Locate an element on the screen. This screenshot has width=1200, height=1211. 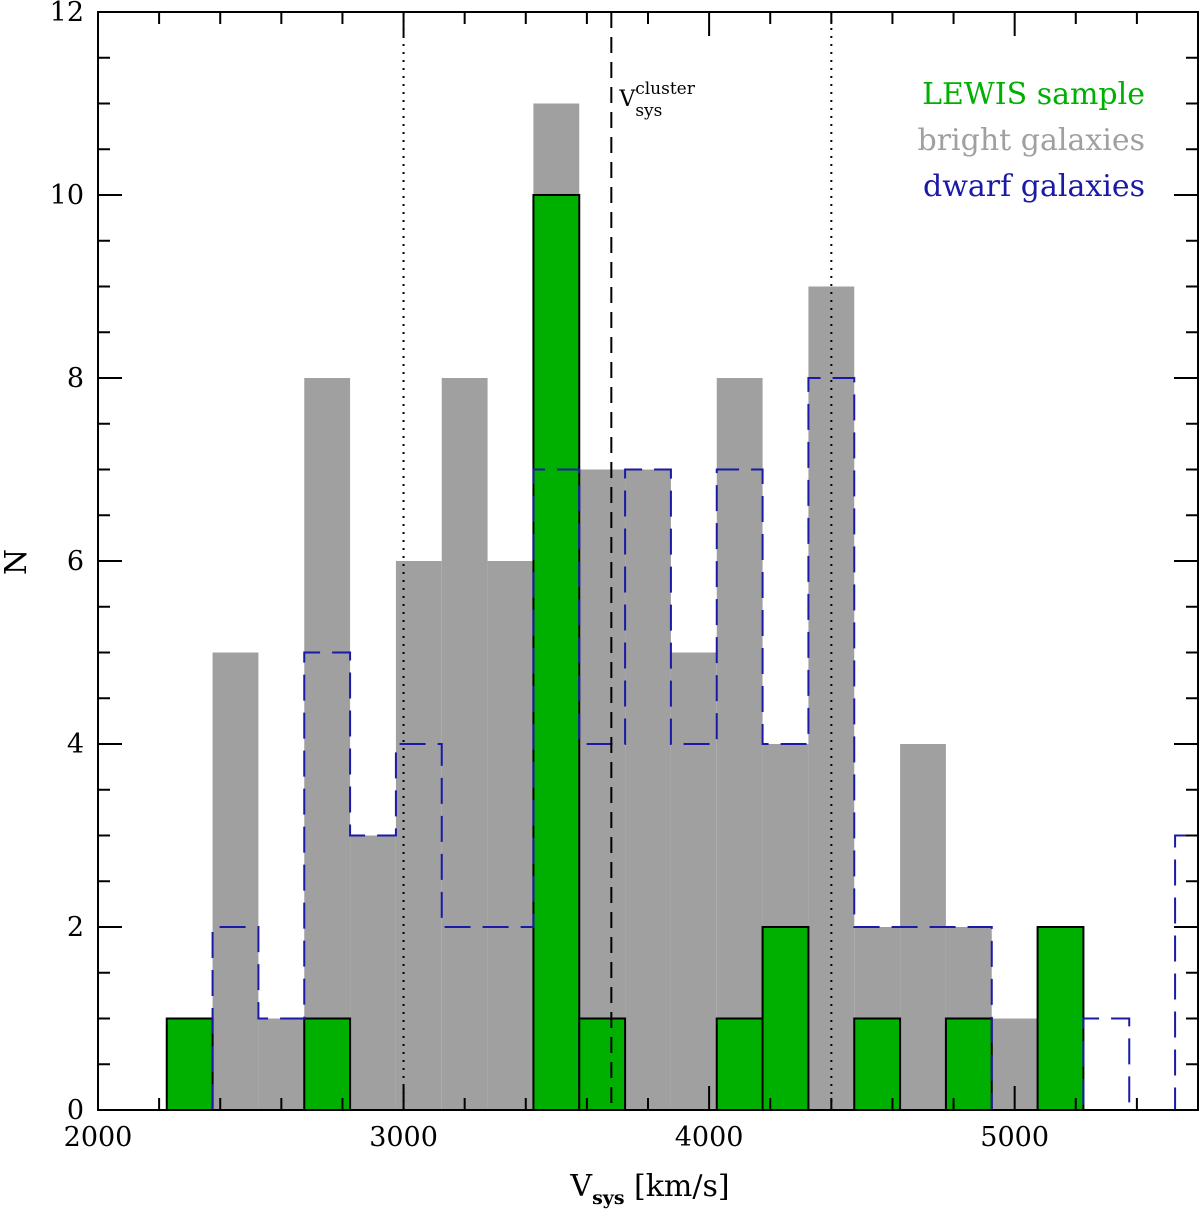
y-tick-label: 12 is located at coordinates (67, 14).